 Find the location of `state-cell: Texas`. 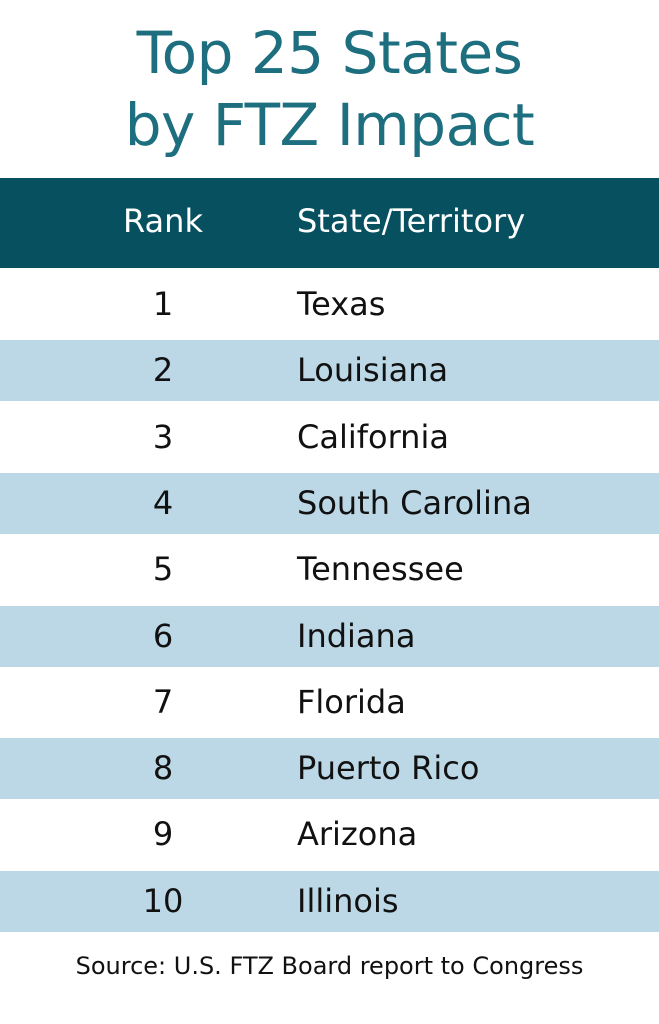

state-cell: Texas is located at coordinates (341, 304).